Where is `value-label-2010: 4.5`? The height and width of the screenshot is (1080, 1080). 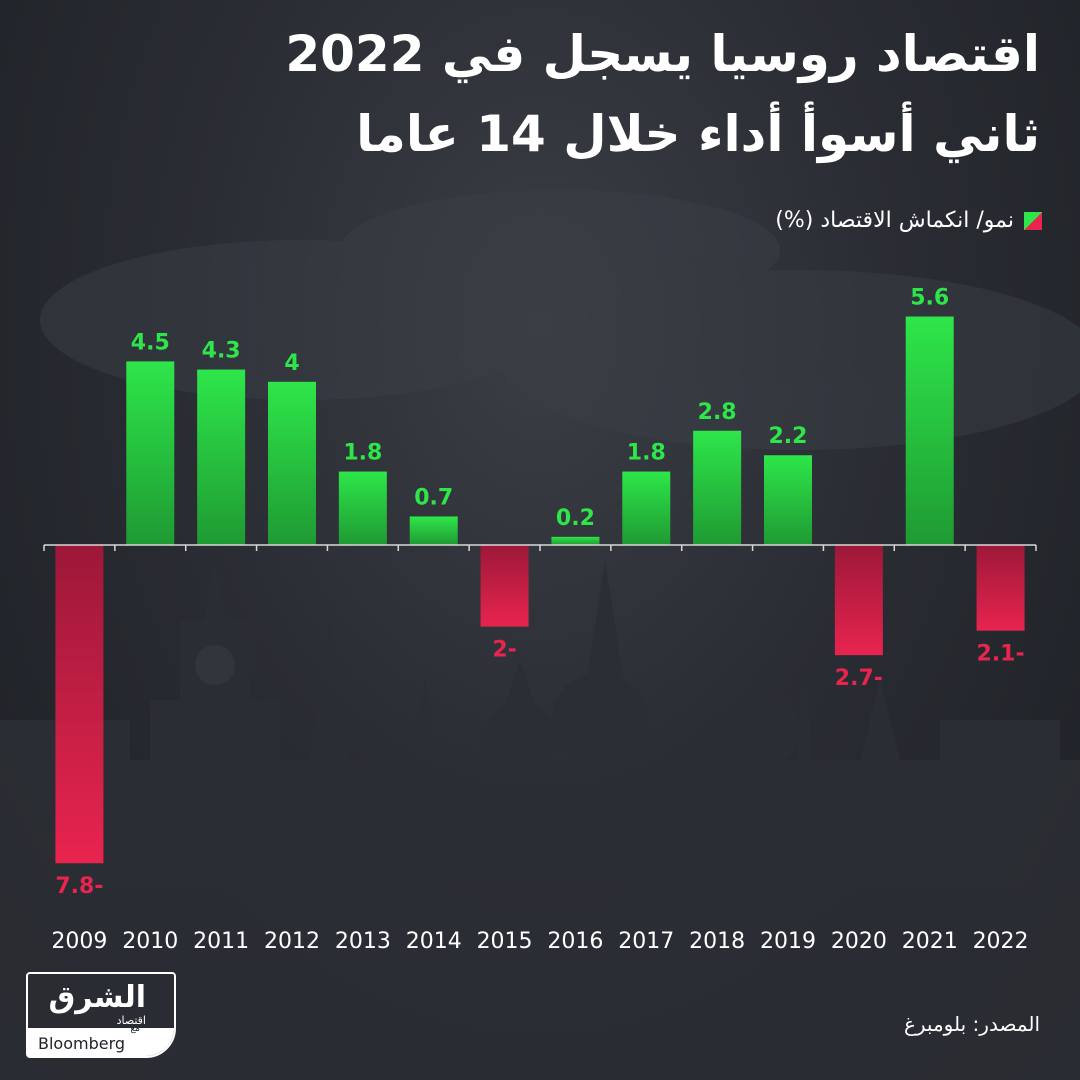 value-label-2010: 4.5 is located at coordinates (150, 342).